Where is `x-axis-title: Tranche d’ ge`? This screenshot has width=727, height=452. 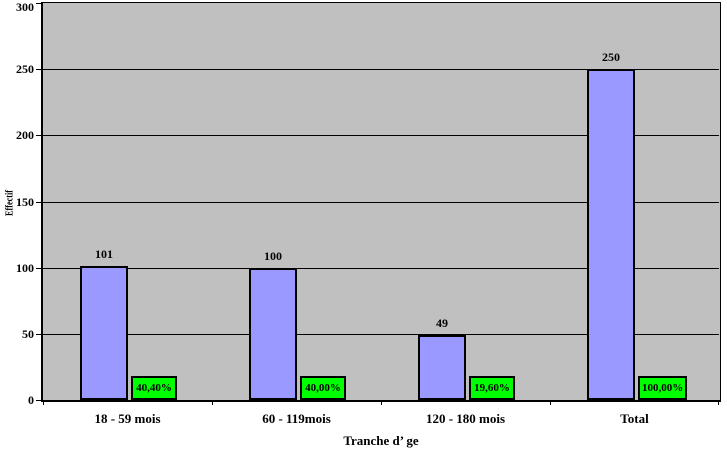 x-axis-title: Tranche d’ ge is located at coordinates (381, 440).